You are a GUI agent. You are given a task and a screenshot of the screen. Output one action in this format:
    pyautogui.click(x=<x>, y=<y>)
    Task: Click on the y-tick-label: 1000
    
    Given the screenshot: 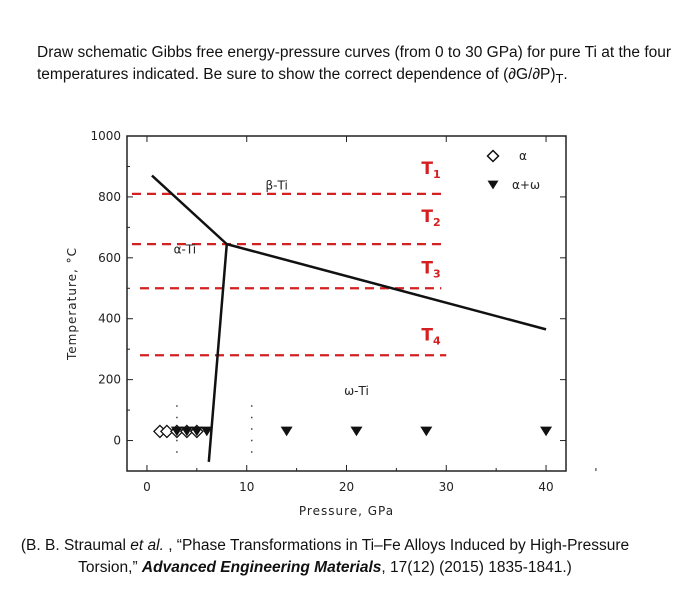 What is the action you would take?
    pyautogui.click(x=105, y=136)
    